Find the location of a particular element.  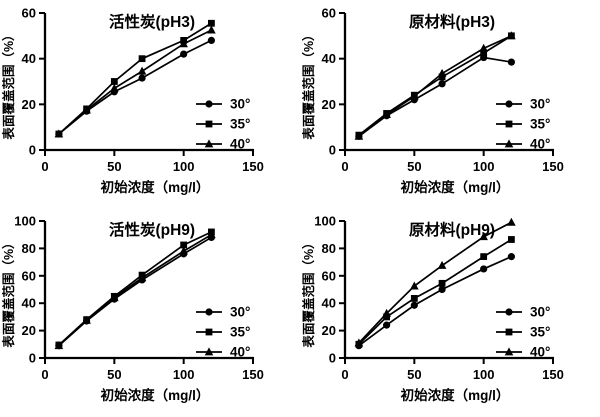

chart-title: 原材料(pH9) is located at coordinates (452, 229).